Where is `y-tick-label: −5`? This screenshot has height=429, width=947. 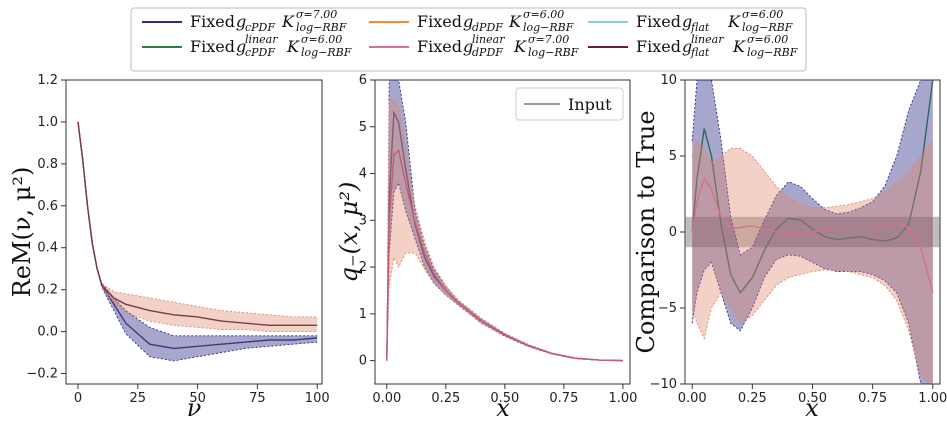 y-tick-label: −5 is located at coordinates (667, 308).